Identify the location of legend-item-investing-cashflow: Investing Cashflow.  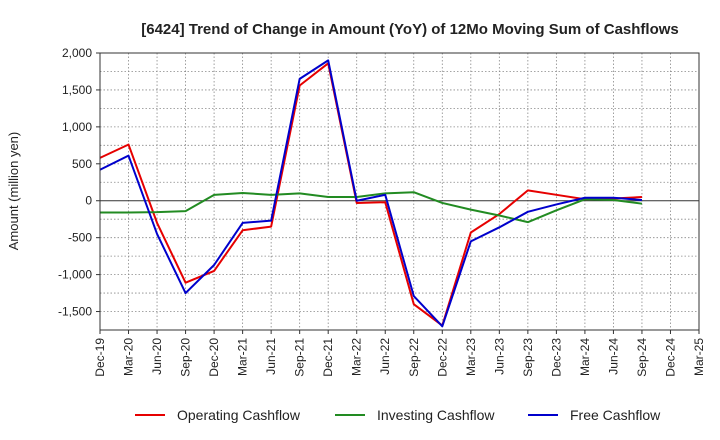
(415, 415).